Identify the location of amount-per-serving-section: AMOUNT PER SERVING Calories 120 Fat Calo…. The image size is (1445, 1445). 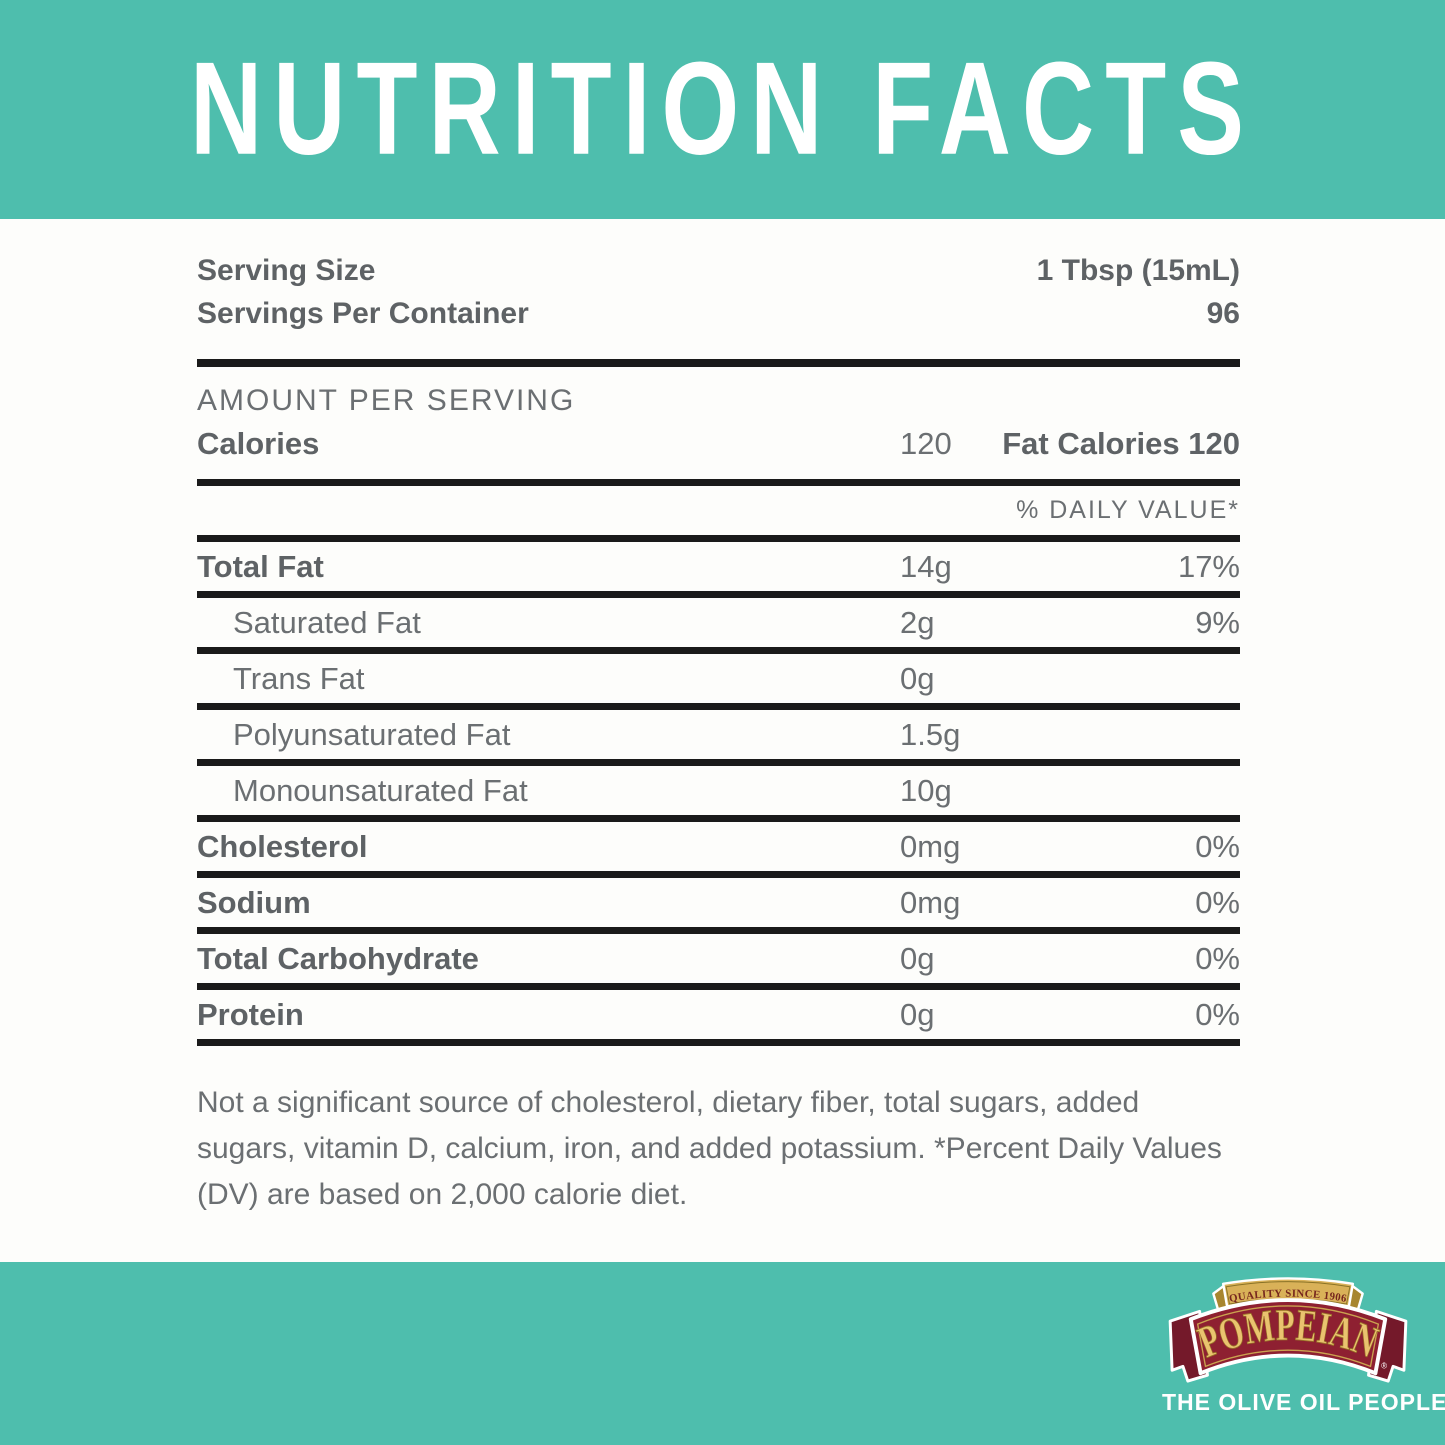
(718, 423).